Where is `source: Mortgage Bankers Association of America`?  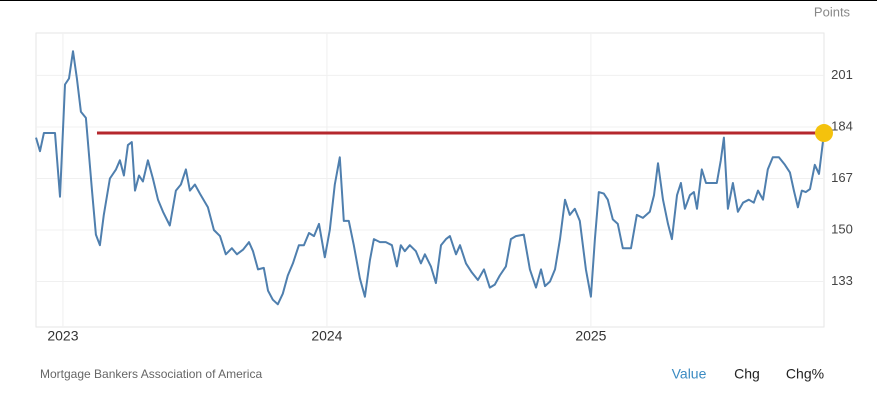 source: Mortgage Bankers Association of America is located at coordinates (151, 374).